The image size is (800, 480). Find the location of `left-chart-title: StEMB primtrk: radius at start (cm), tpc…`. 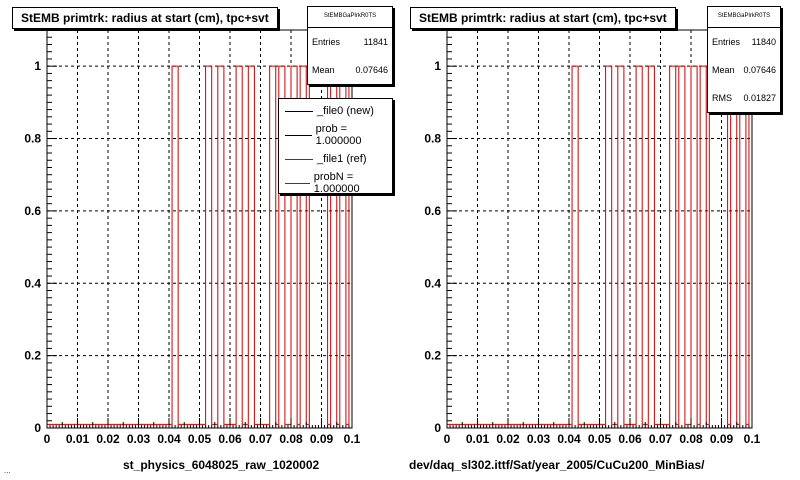

left-chart-title: StEMB primtrk: radius at start (cm), tpc… is located at coordinates (145, 18).